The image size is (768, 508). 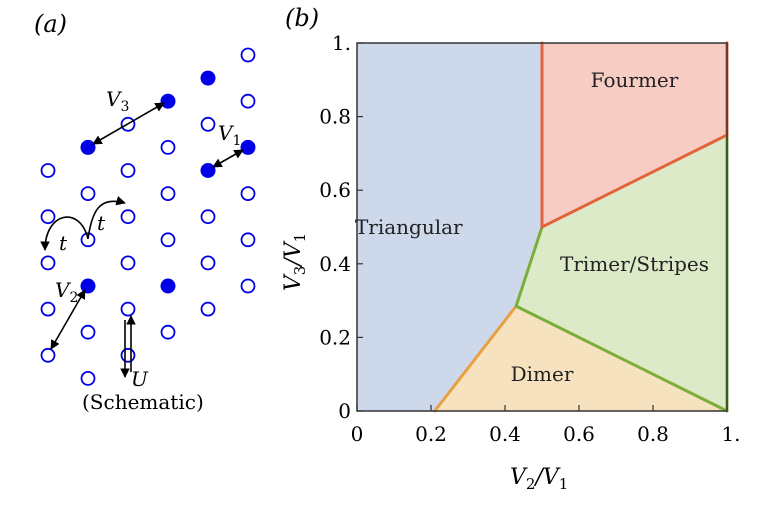 I want to click on y-tick-label: 1., so click(x=341, y=43).